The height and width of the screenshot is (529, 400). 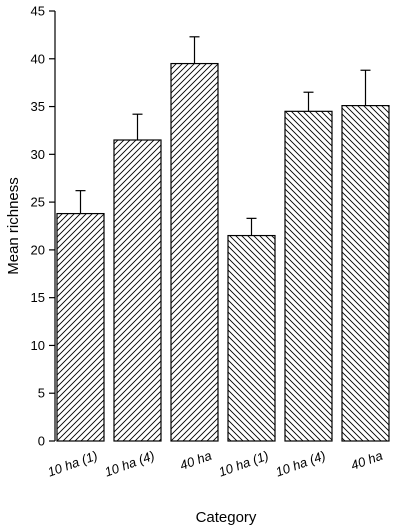 What do you see at coordinates (38, 297) in the screenshot?
I see `y-tick-label: 15` at bounding box center [38, 297].